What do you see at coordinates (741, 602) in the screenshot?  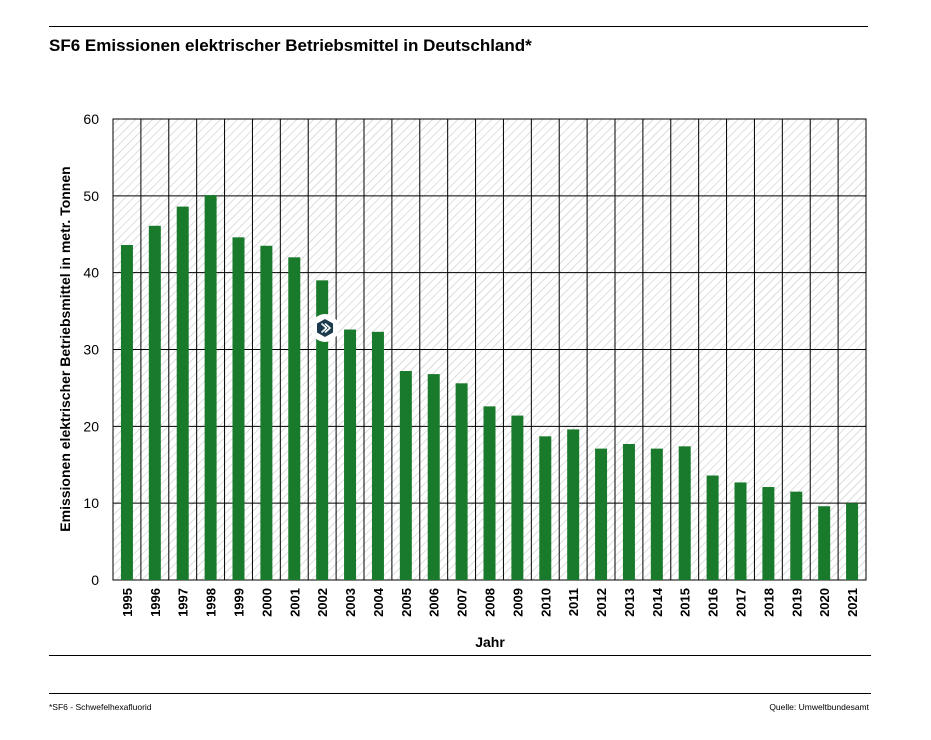 I see `x-tick-label: 2017` at bounding box center [741, 602].